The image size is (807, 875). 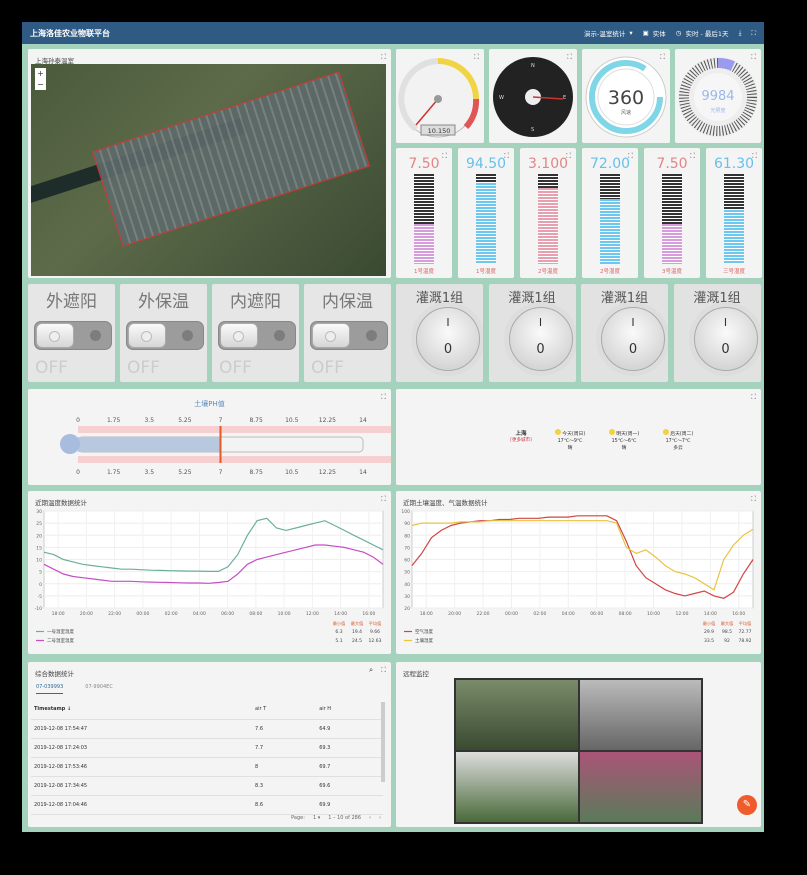 I want to click on col-timestamp: Timestamp ↓, so click(x=142, y=710).